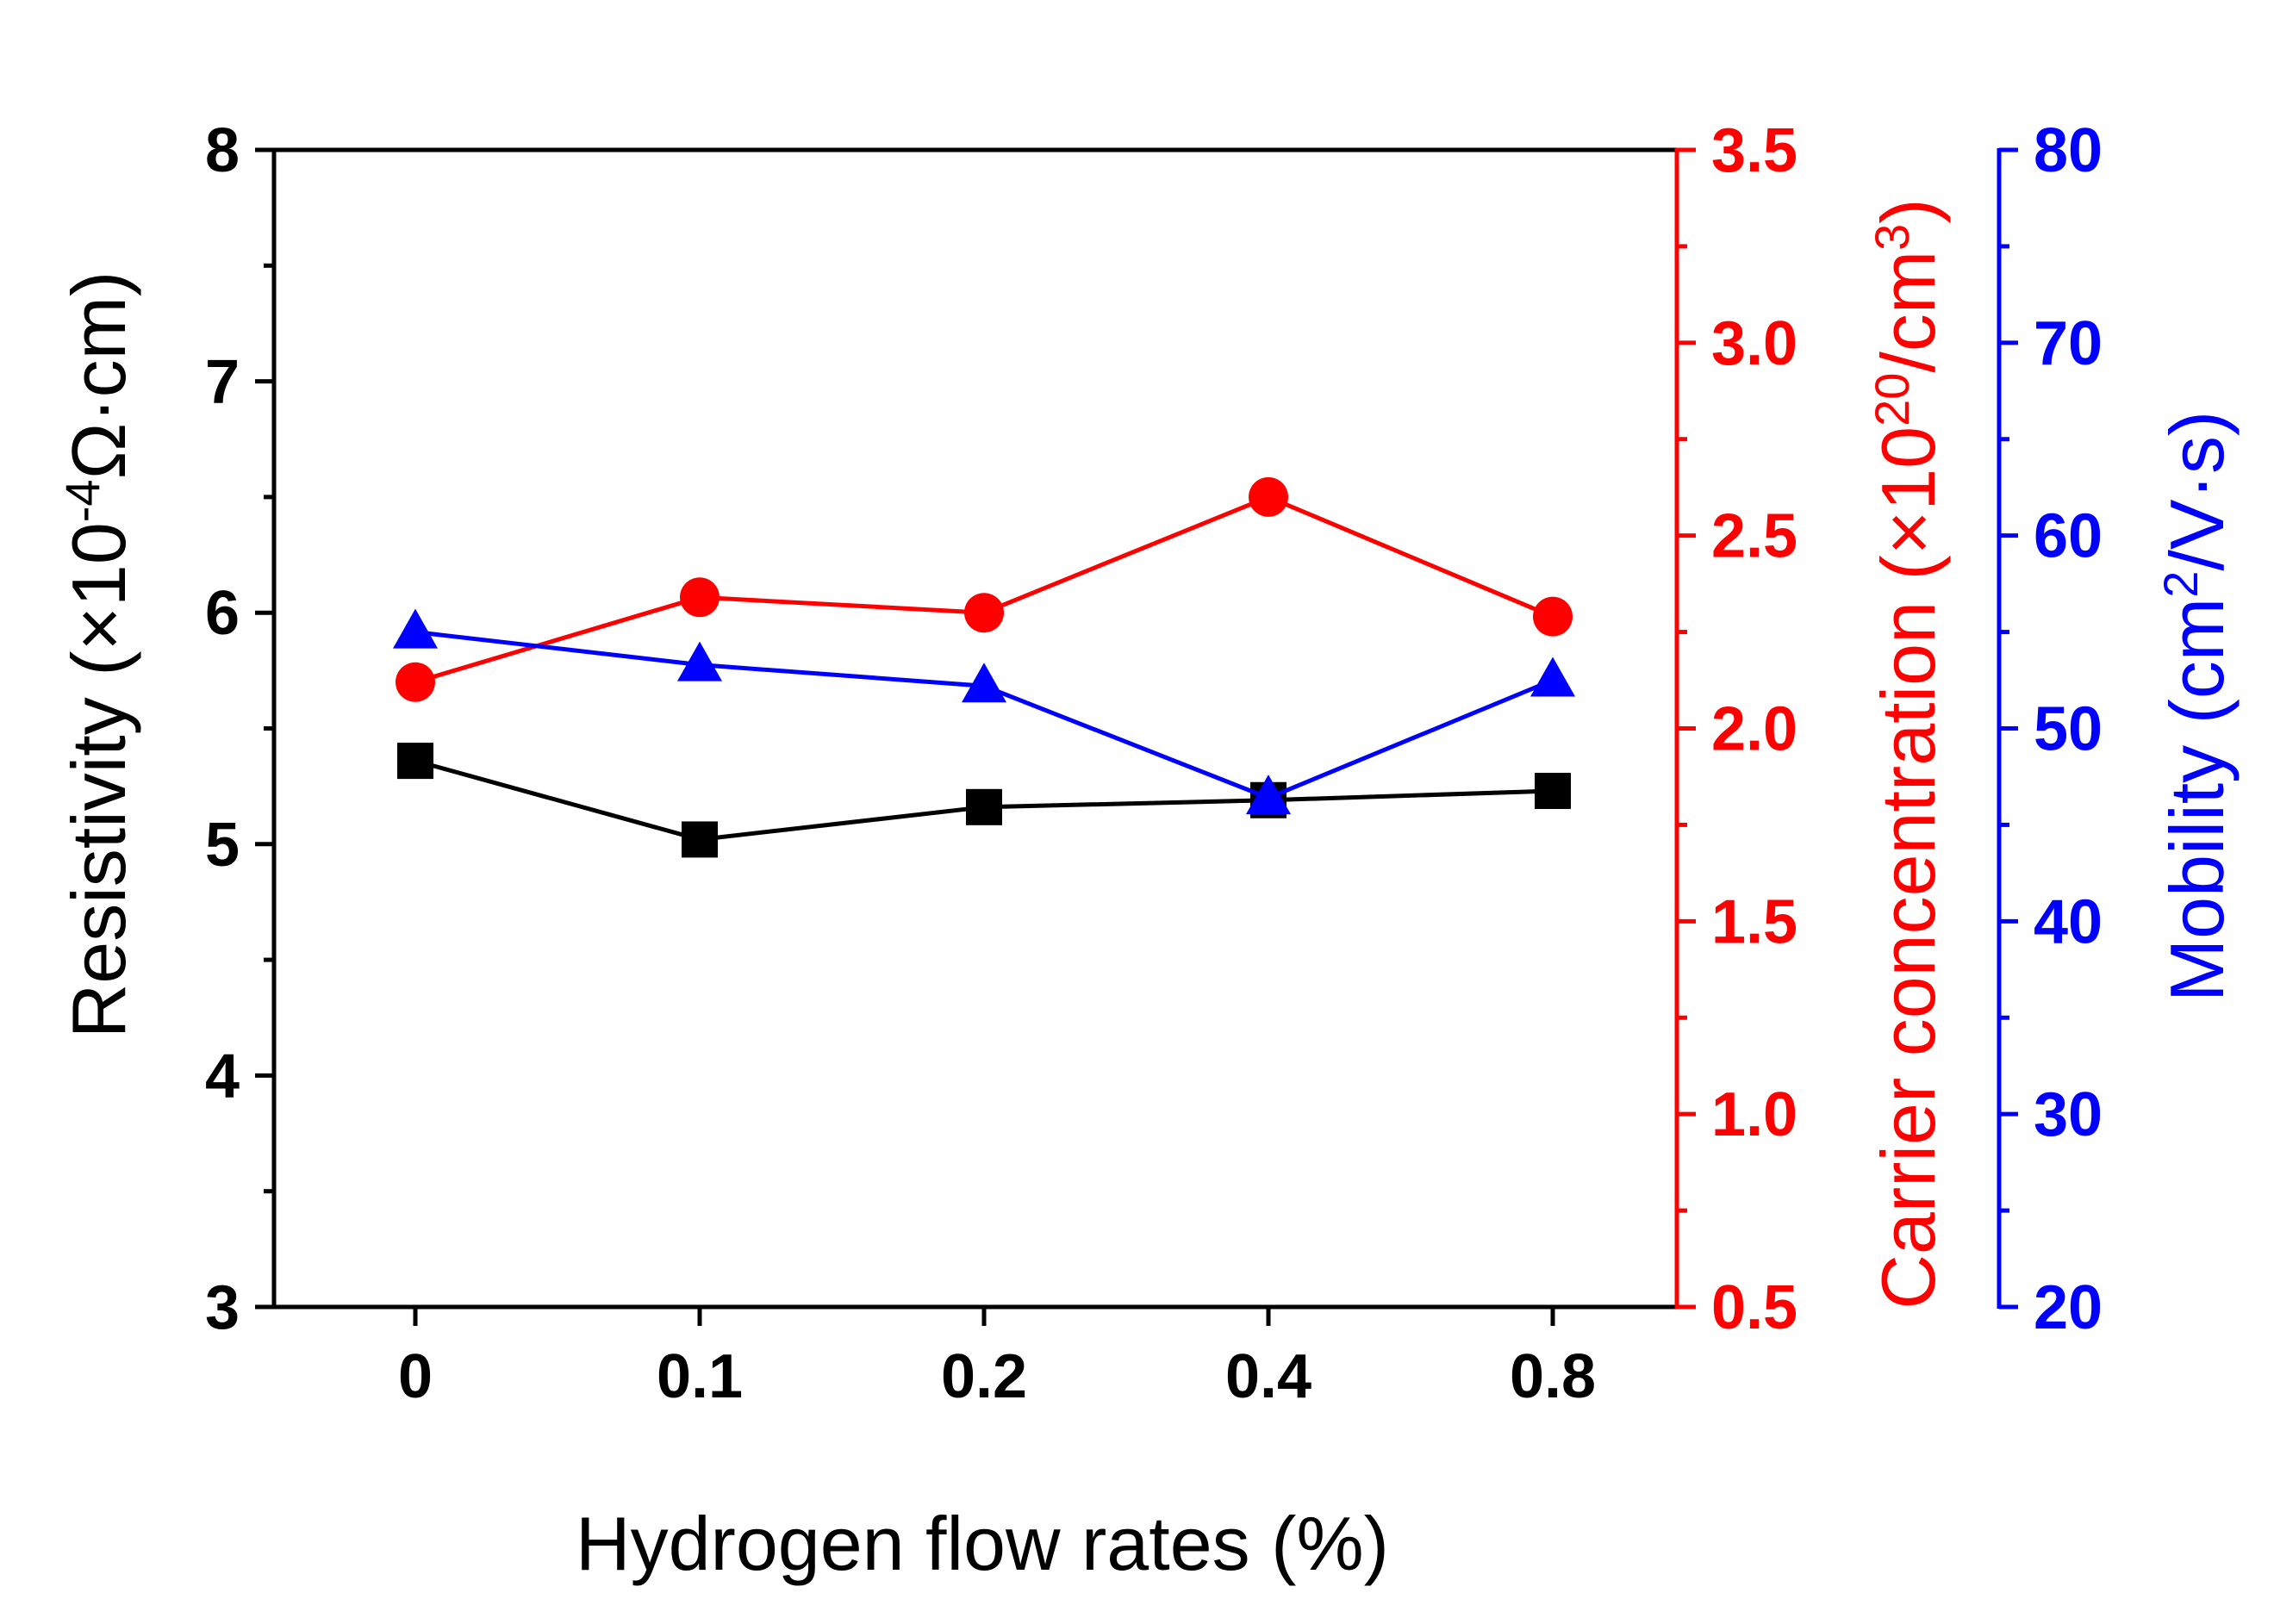 The image size is (2274, 1624). I want to click on carrier-tick-label: 3.5, so click(1754, 151).